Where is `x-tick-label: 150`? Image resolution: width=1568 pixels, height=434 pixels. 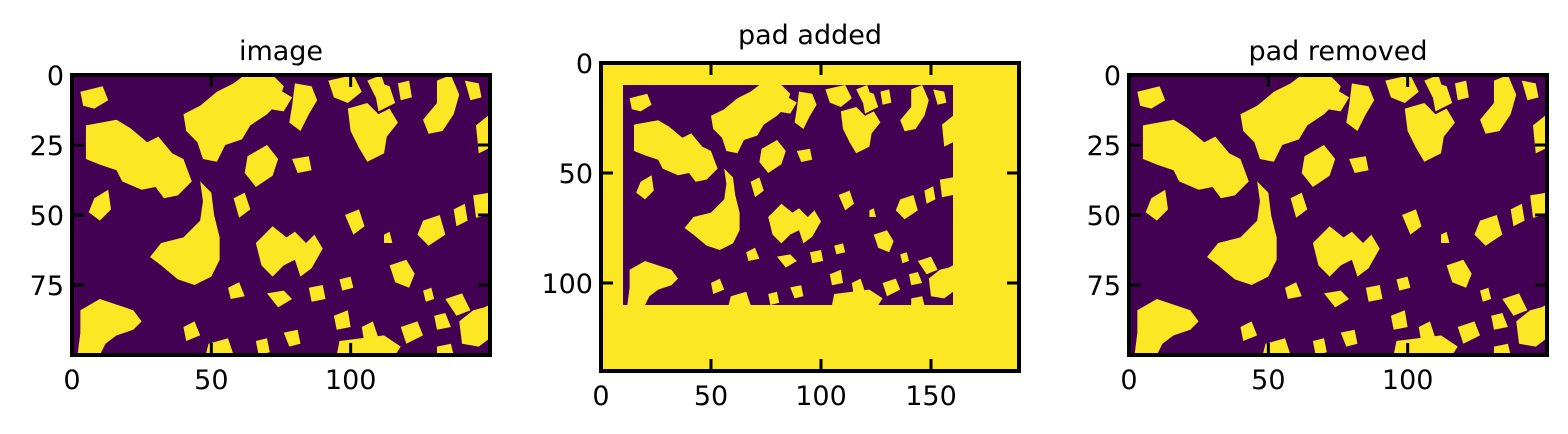
x-tick-label: 150 is located at coordinates (931, 396).